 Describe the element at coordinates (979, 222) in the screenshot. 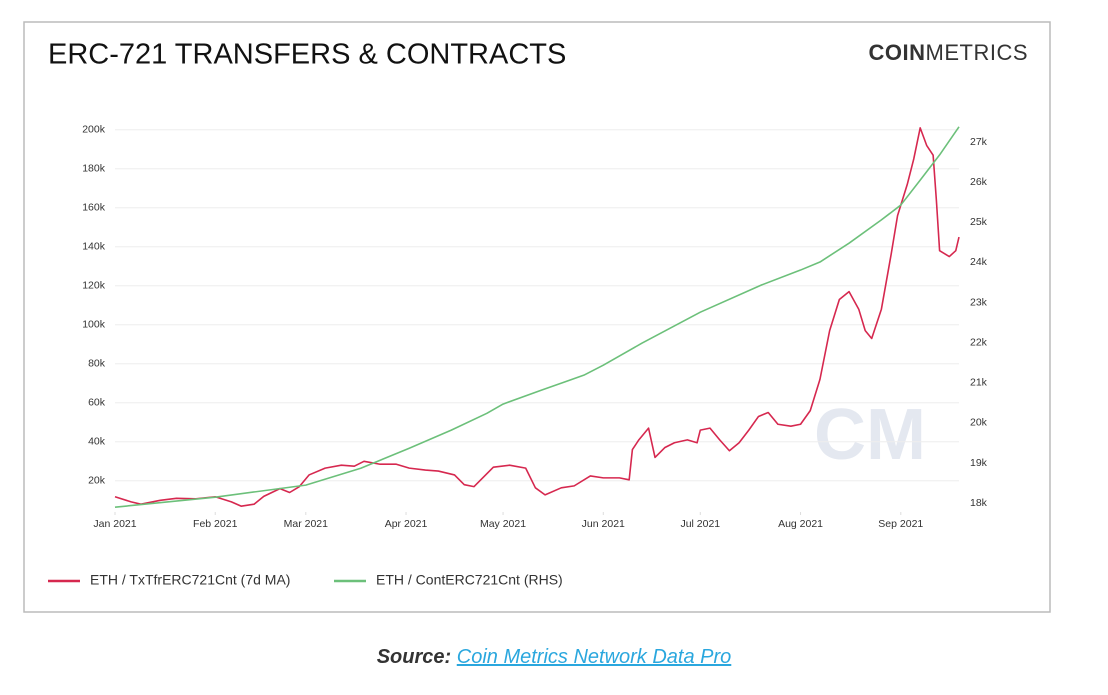

I see `y2-tick-label: 25k` at that location.